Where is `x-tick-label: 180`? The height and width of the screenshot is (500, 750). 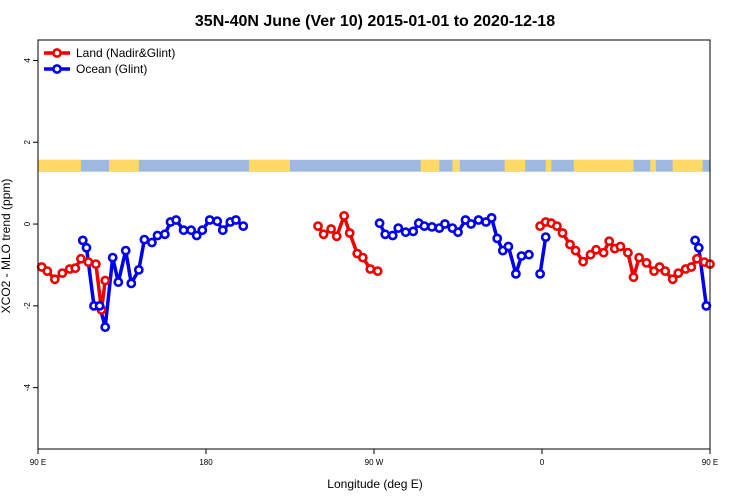
x-tick-label: 180 is located at coordinates (206, 462).